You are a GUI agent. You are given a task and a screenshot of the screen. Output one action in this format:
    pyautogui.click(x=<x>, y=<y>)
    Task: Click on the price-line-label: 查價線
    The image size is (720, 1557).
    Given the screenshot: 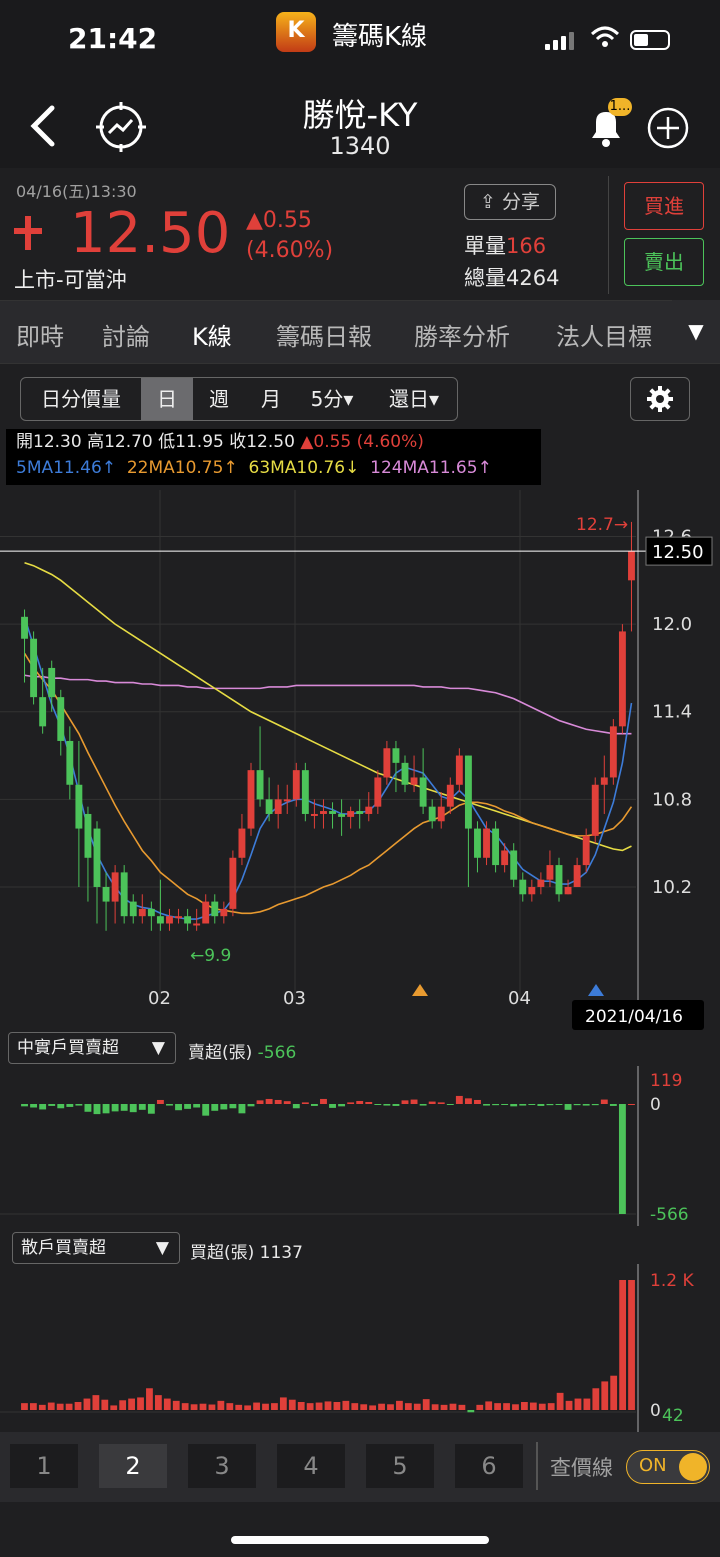 What is the action you would take?
    pyautogui.click(x=581, y=1468)
    